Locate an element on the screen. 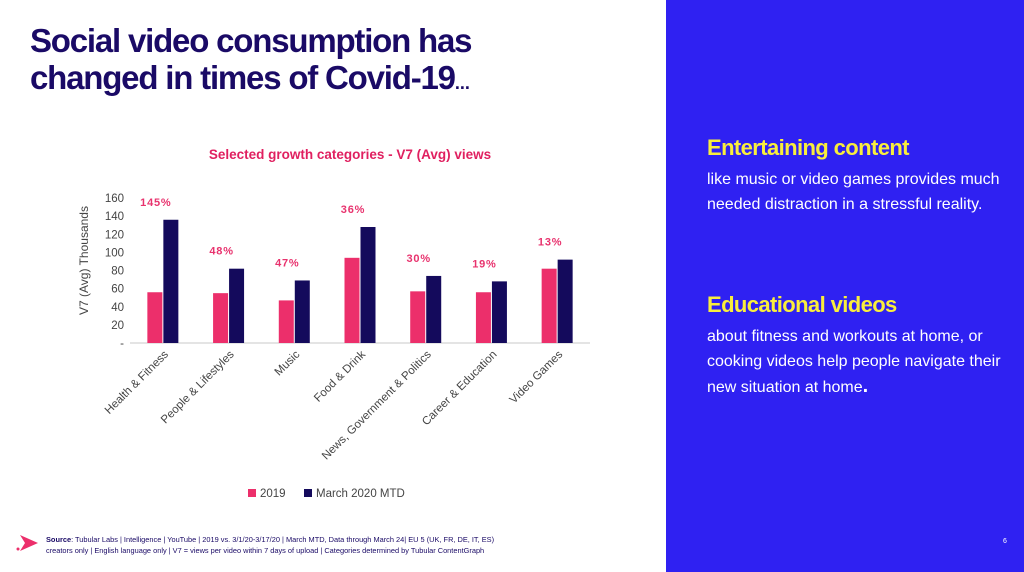  growth-label: 47% is located at coordinates (287, 263).